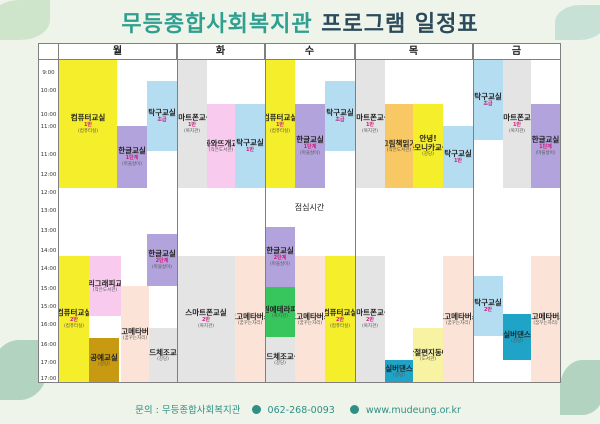  Describe the element at coordinates (48, 155) in the screenshot. I see `time-label: 11:00` at that location.